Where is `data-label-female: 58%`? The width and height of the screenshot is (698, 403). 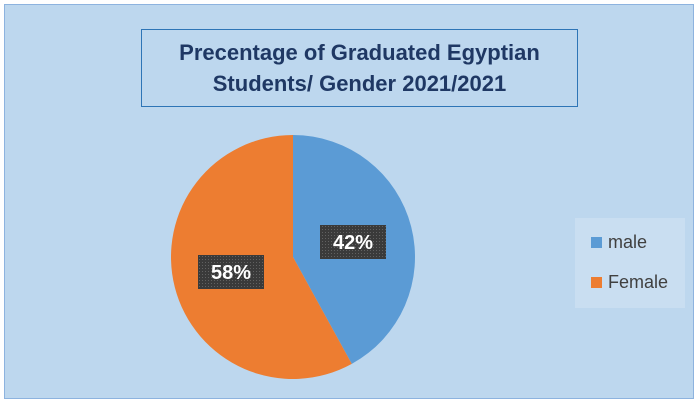
data-label-female: 58% is located at coordinates (231, 273).